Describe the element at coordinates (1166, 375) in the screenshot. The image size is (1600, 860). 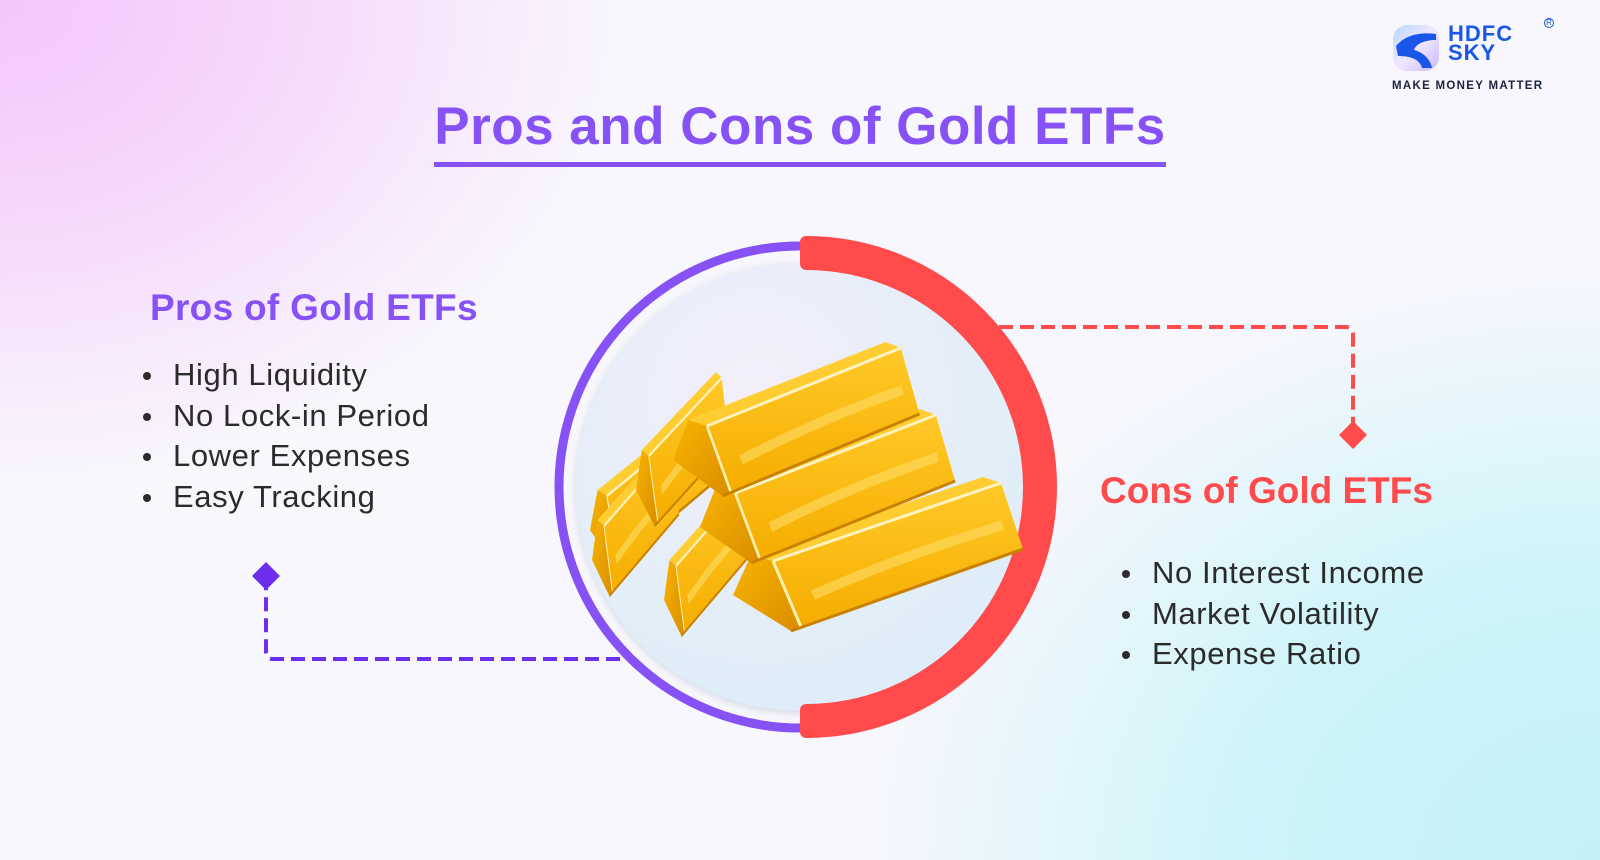
I see `cons-connector-line` at that location.